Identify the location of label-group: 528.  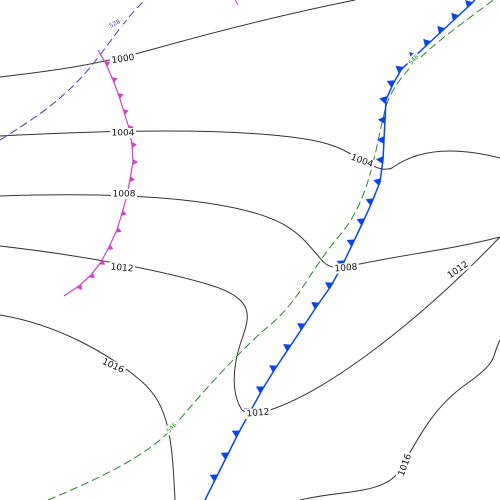
(115, 24).